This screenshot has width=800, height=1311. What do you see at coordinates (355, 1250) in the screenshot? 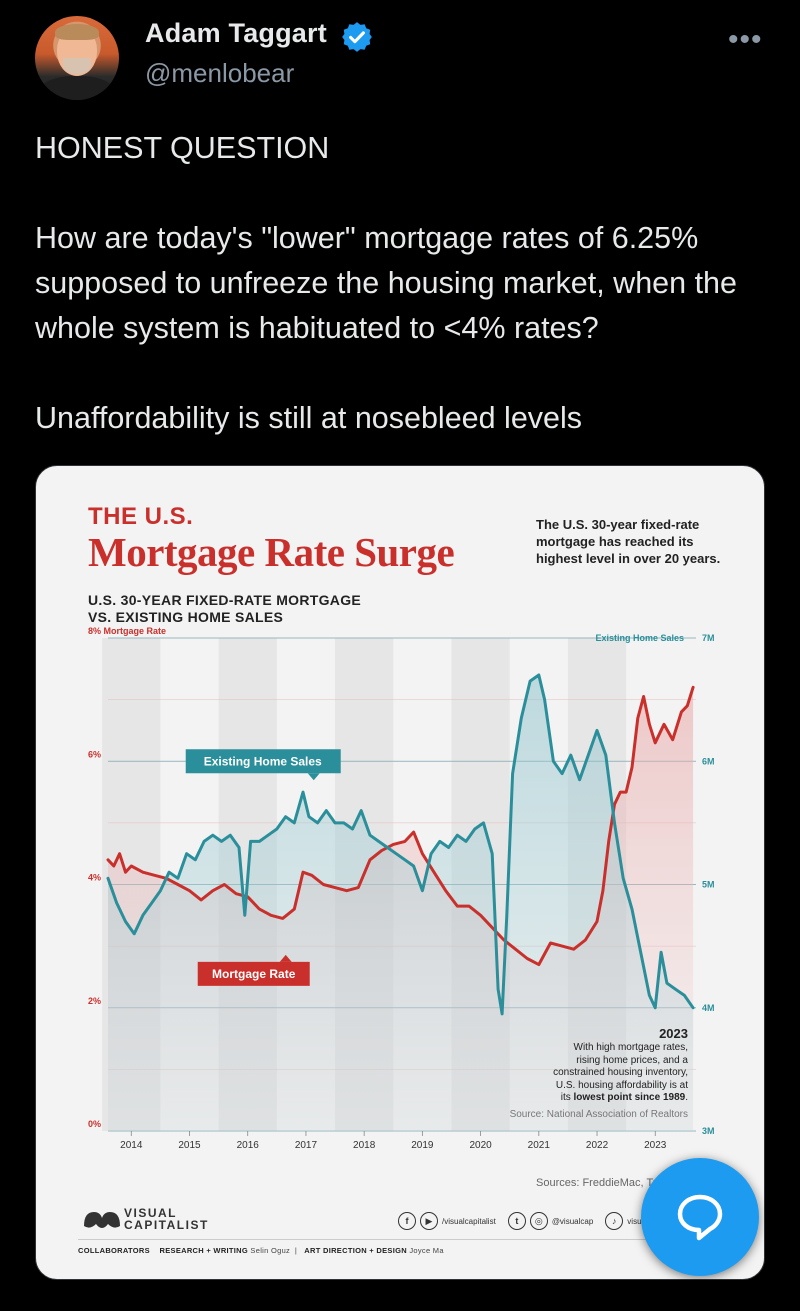
I see `credits-role: ART DIRECTION + DESIGN` at bounding box center [355, 1250].